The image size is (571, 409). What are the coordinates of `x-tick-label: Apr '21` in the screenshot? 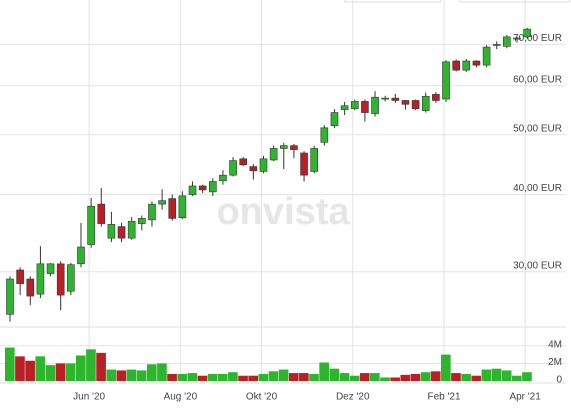 It's located at (525, 397).